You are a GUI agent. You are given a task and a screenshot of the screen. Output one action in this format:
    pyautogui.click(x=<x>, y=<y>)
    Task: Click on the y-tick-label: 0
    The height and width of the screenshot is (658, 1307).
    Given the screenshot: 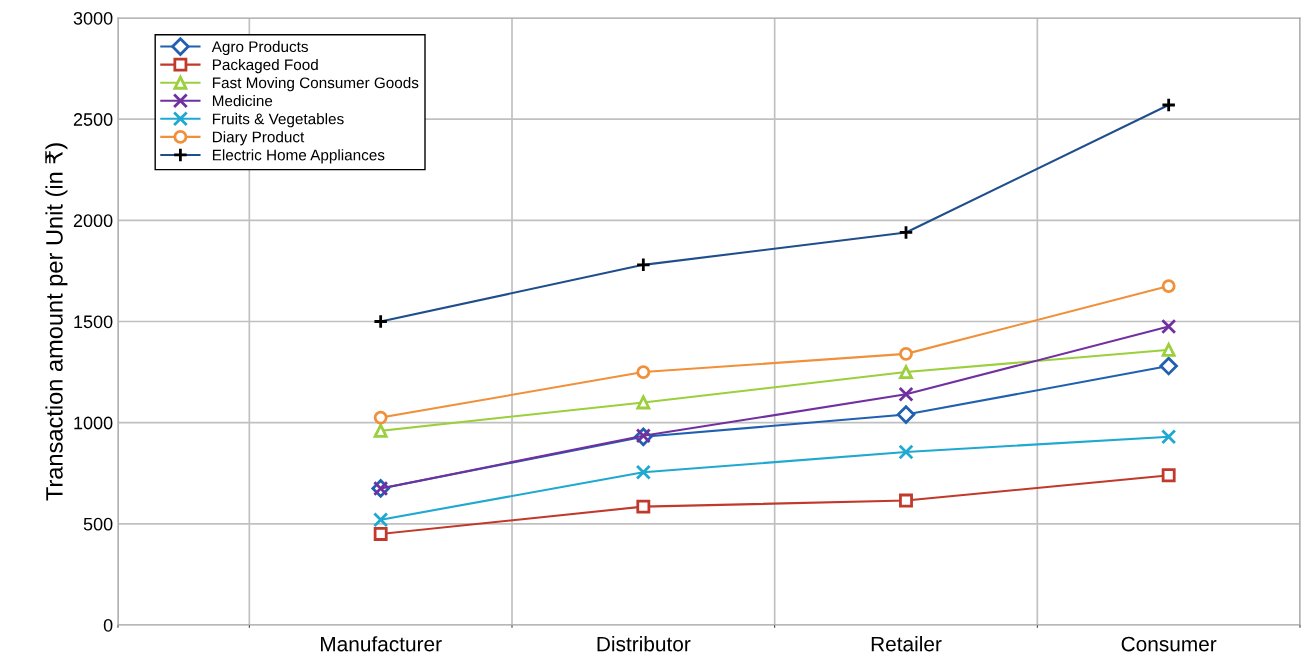 What is the action you would take?
    pyautogui.click(x=108, y=625)
    